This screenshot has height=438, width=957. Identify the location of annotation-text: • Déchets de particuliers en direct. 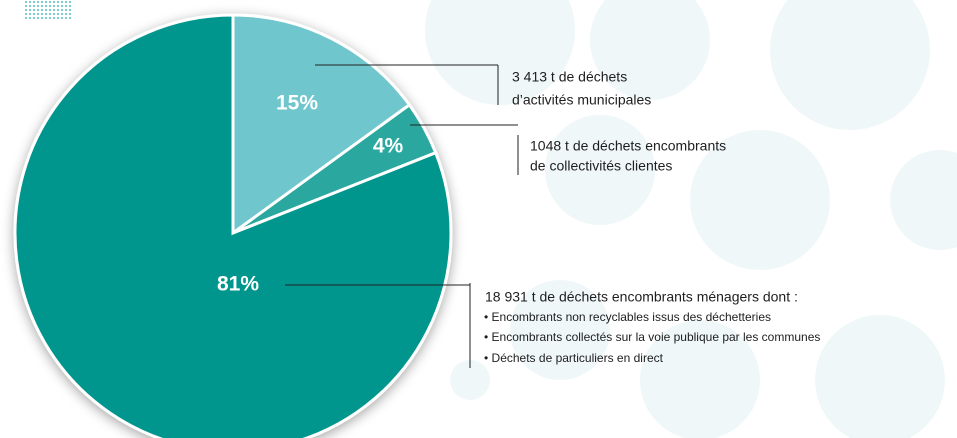
(574, 358).